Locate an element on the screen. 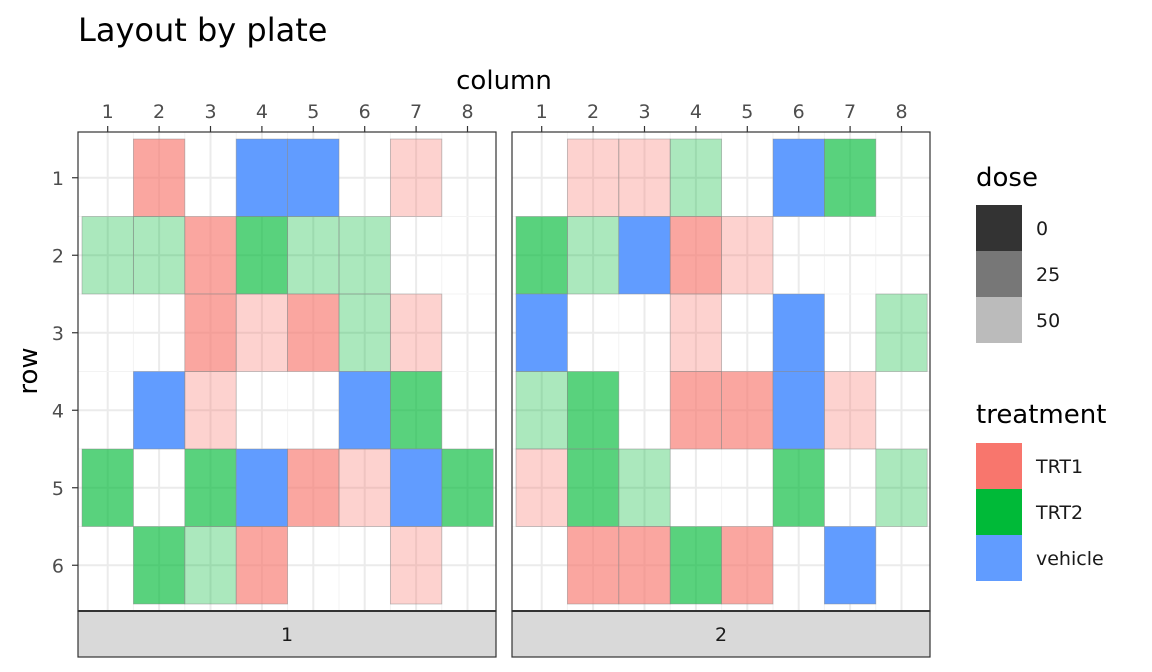 This screenshot has width=1152, height=672. y-tick-label: 2 is located at coordinates (58, 256).